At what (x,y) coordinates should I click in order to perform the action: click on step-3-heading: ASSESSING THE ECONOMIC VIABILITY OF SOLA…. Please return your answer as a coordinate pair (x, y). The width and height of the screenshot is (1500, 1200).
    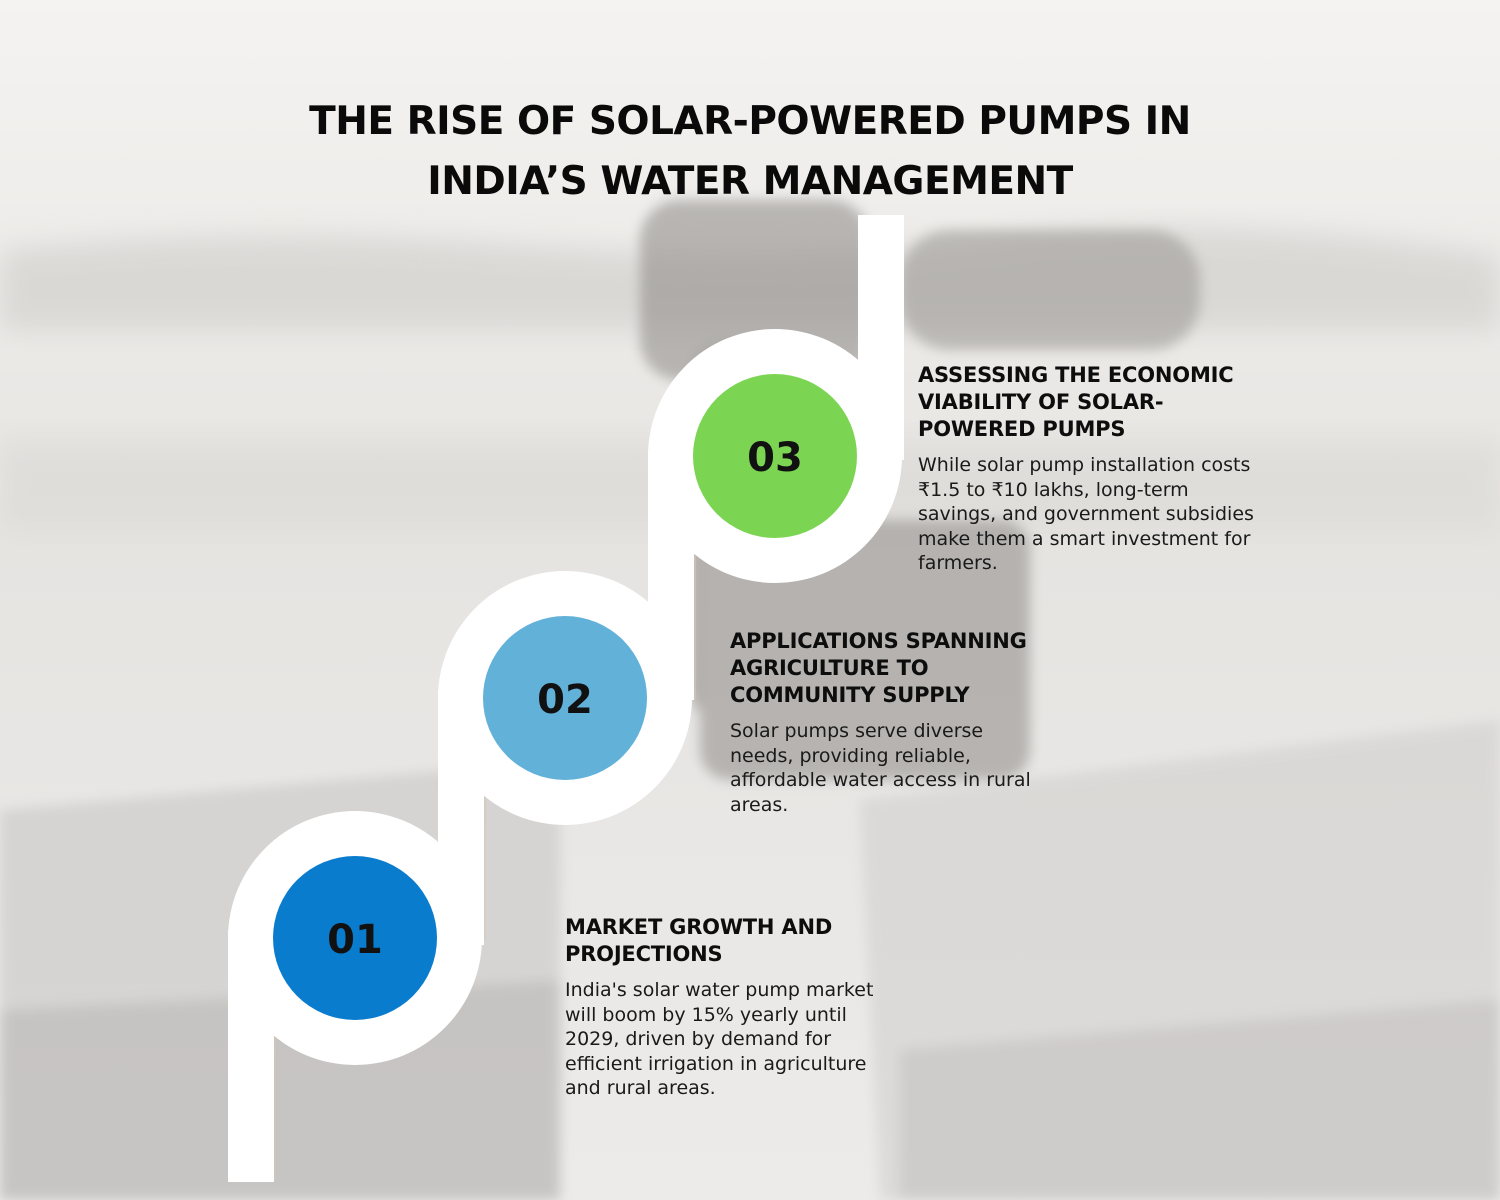
    Looking at the image, I should click on (1076, 402).